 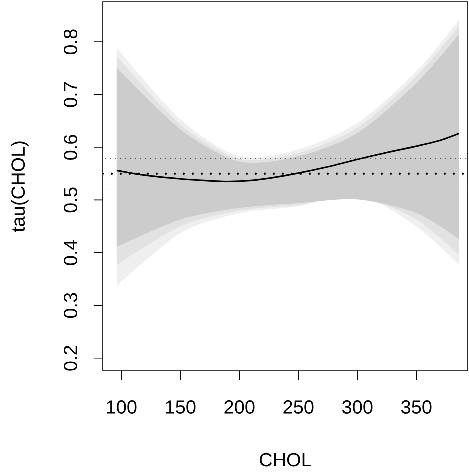 What do you see at coordinates (286, 460) in the screenshot?
I see `x-axis-title: CHOL` at bounding box center [286, 460].